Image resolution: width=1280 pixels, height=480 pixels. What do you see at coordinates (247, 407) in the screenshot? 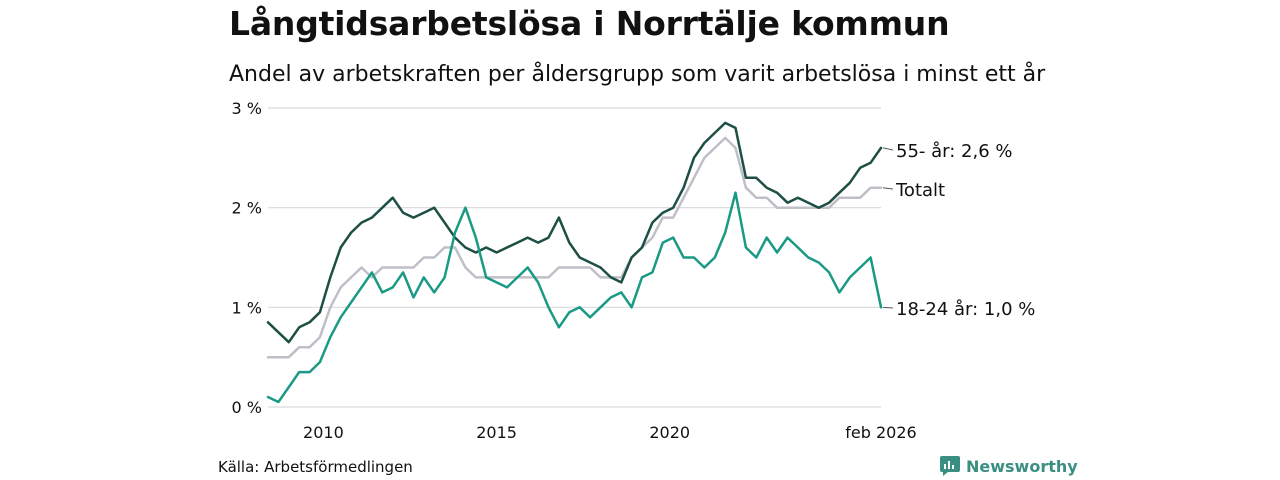
I see `y-tick-label: 0 %` at bounding box center [247, 407].